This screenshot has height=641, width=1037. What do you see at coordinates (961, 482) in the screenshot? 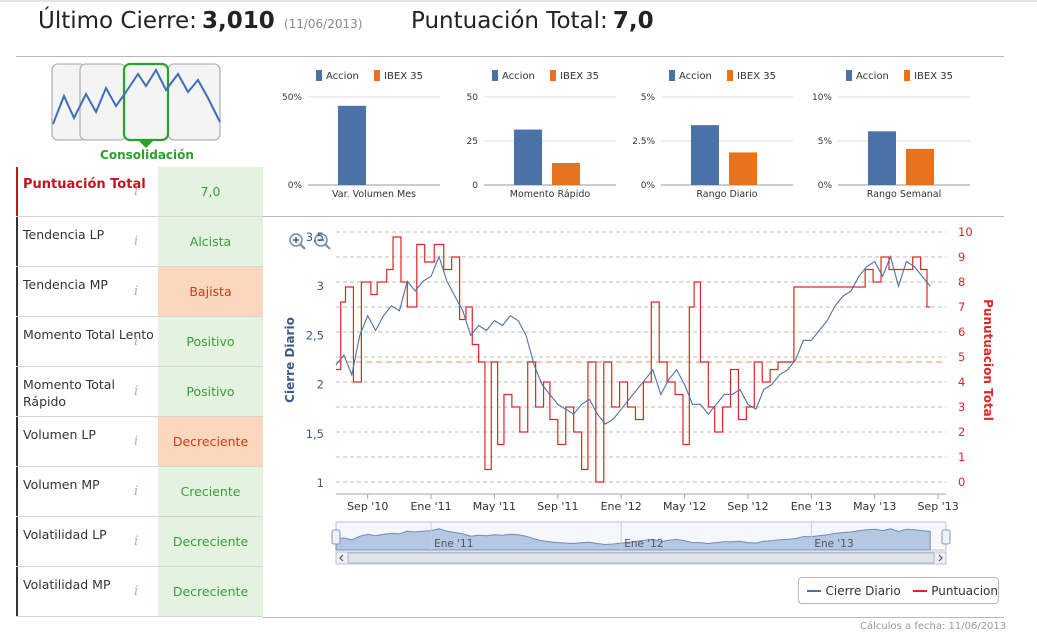
I see `y2-tick-label: 0` at bounding box center [961, 482].